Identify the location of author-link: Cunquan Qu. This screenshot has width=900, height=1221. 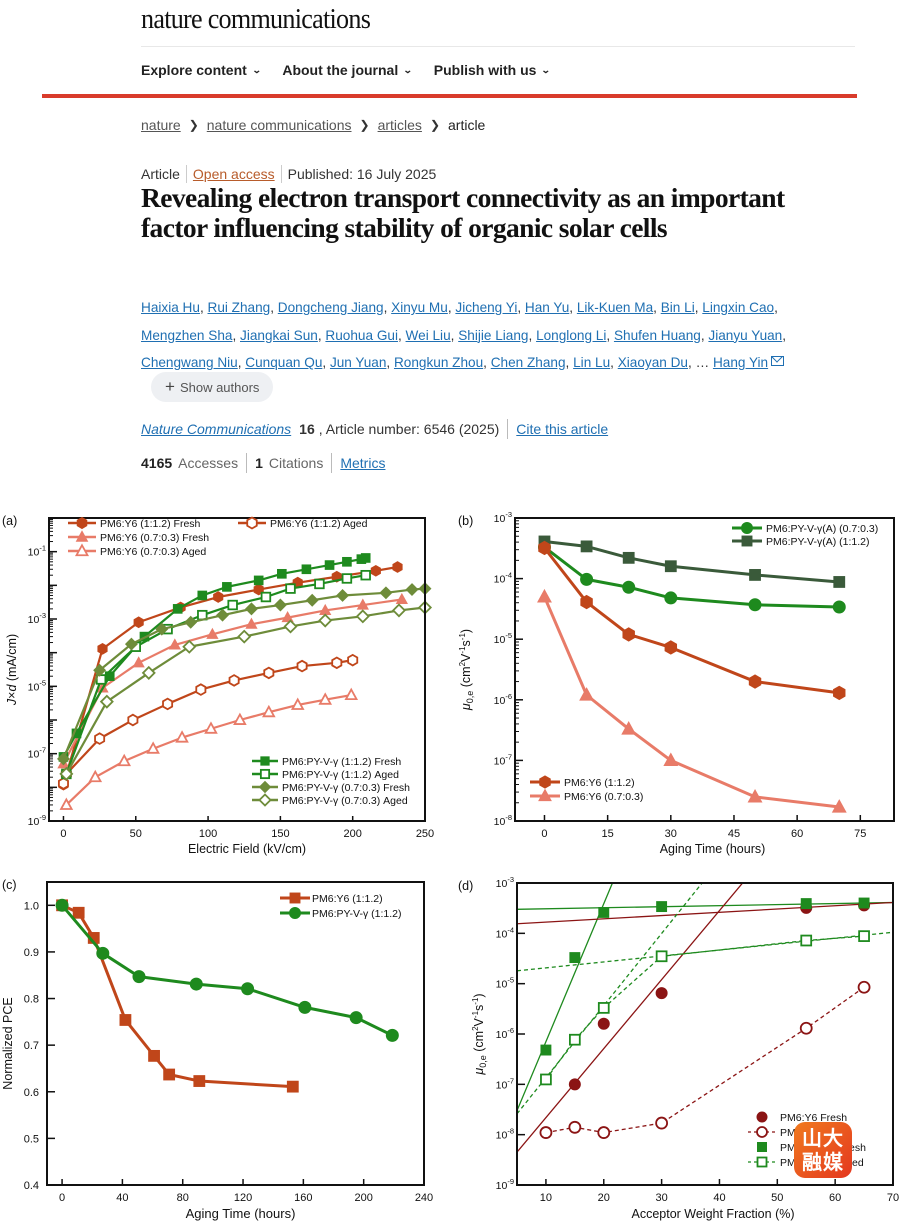
(284, 362).